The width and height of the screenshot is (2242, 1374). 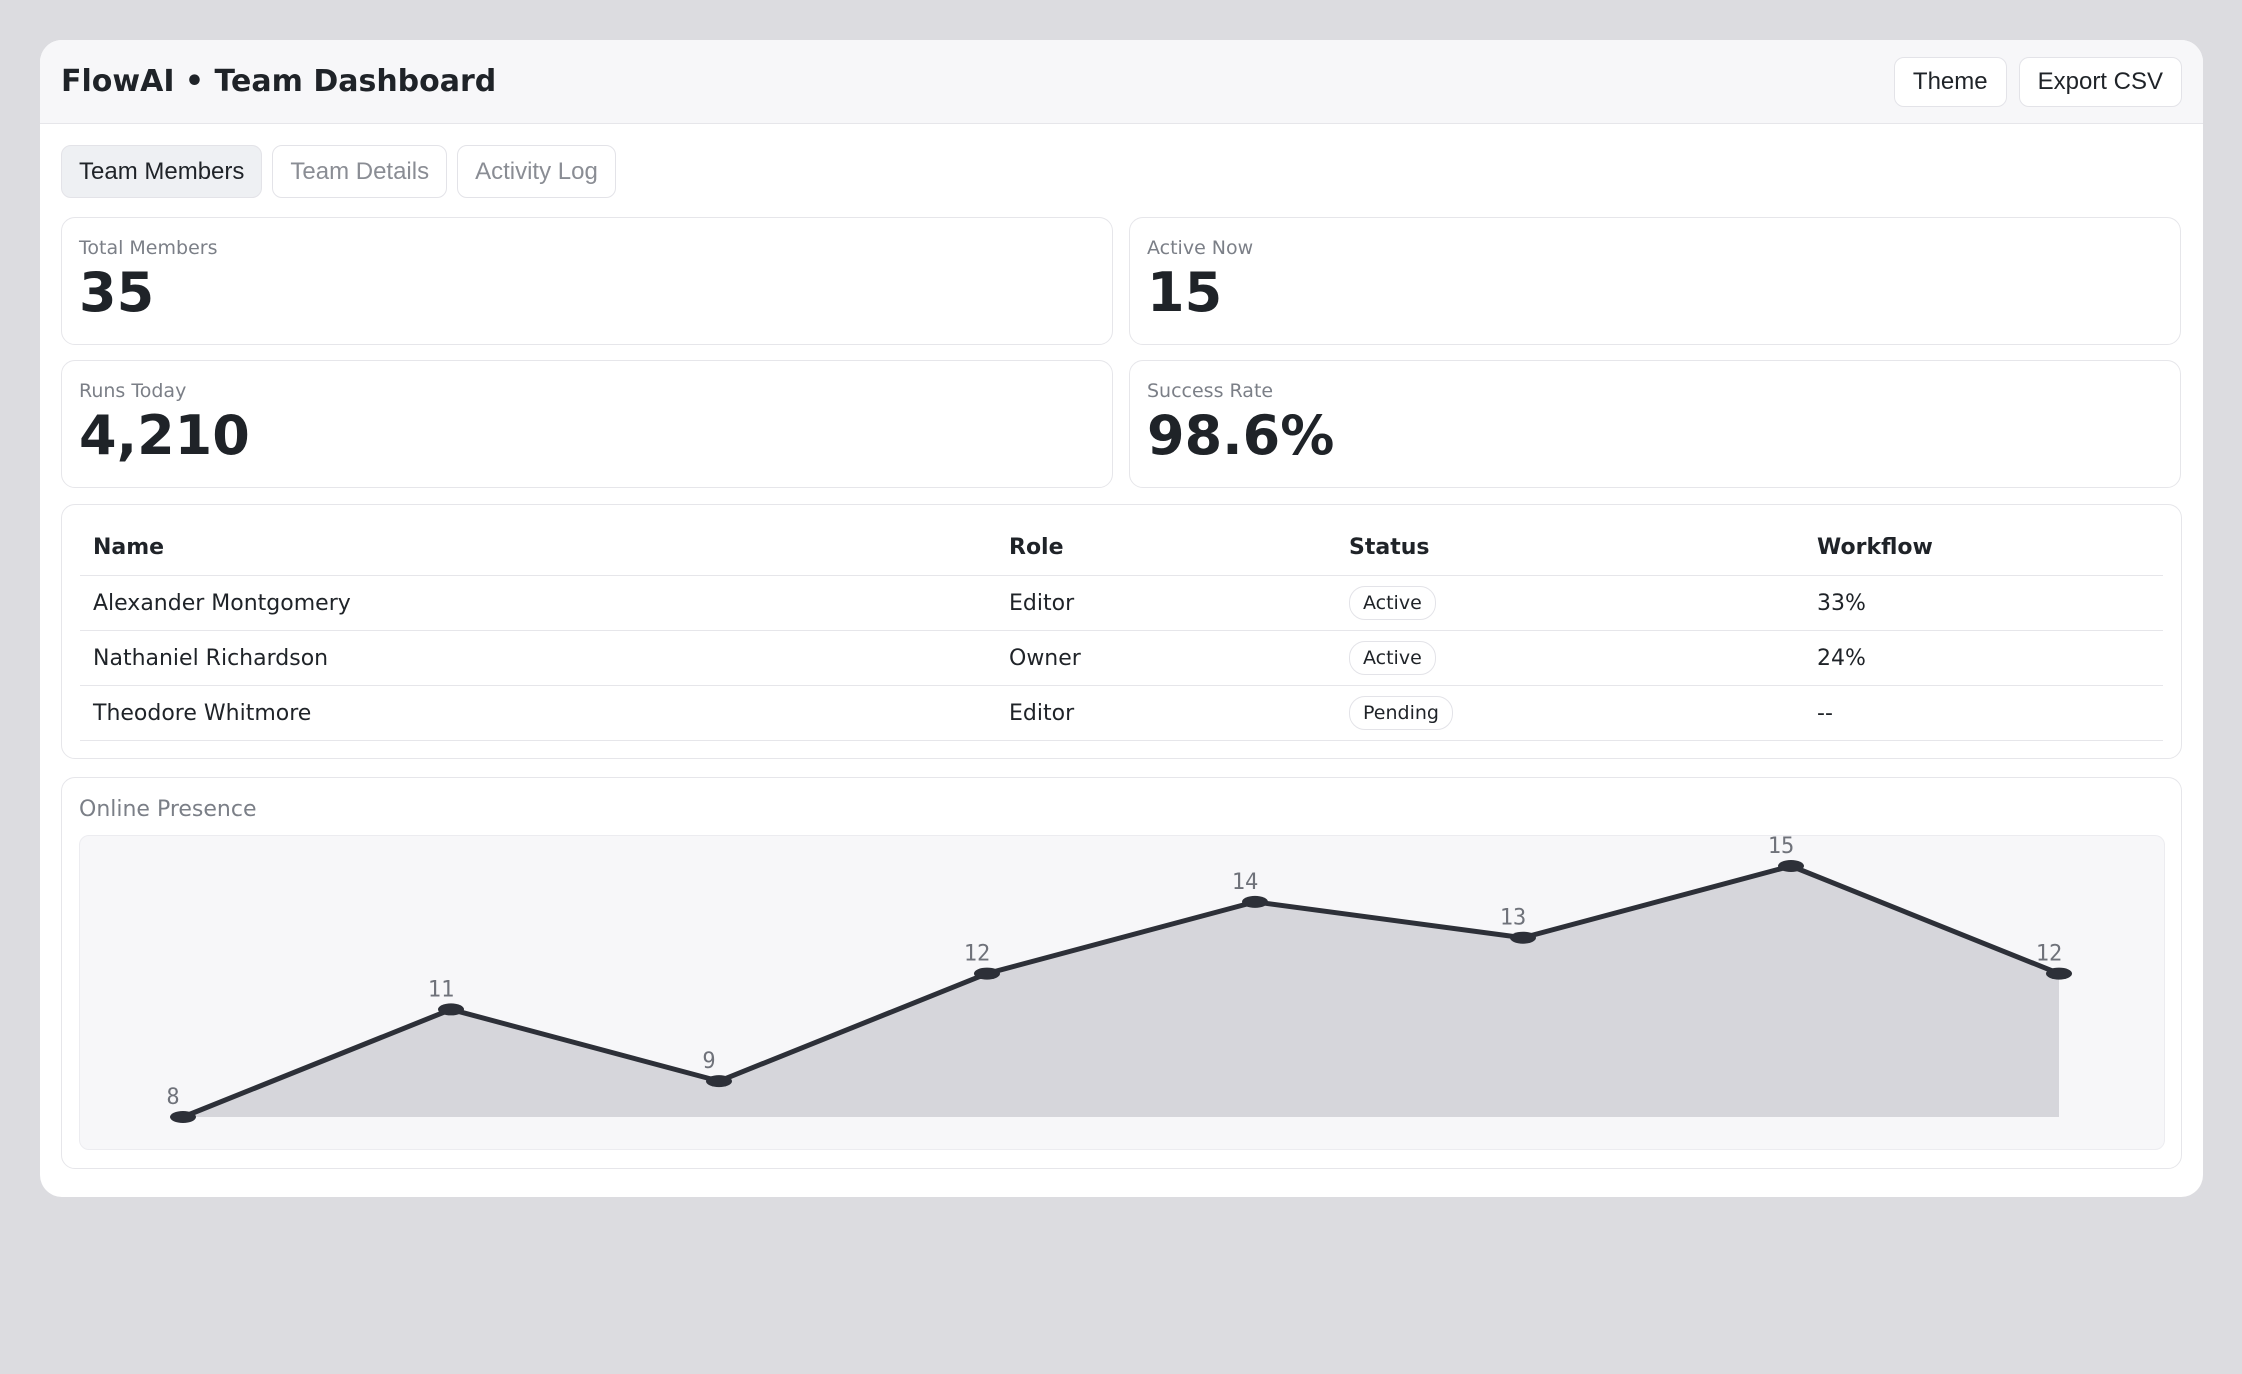 What do you see at coordinates (1570, 713) in the screenshot?
I see `member-status-cell: Pending` at bounding box center [1570, 713].